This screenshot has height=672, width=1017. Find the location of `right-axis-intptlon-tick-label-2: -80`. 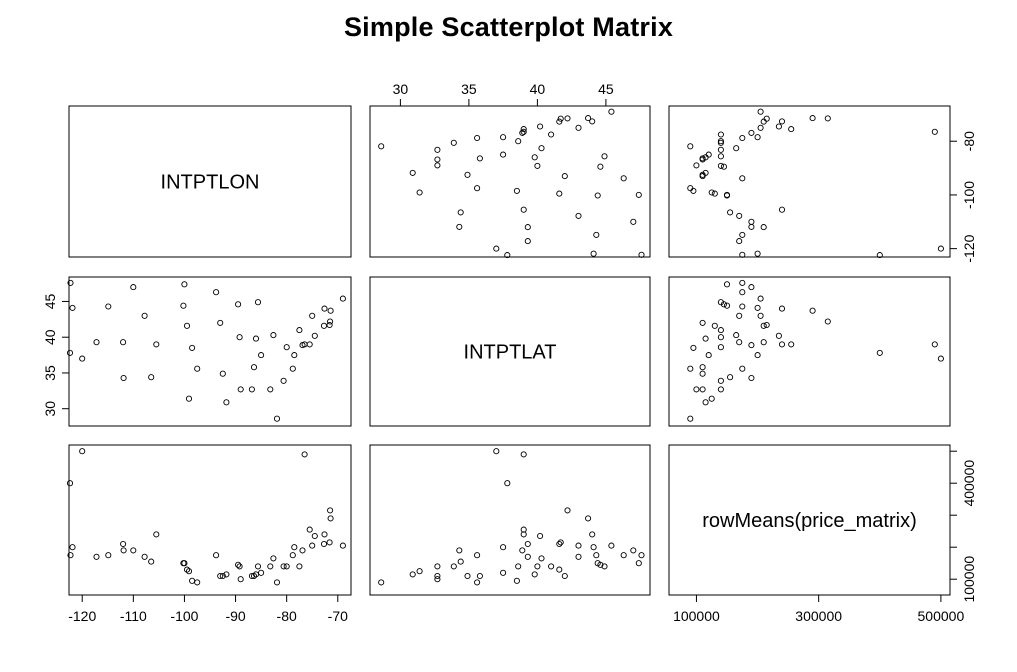

right-axis-intptlon-tick-label-2: -80 is located at coordinates (969, 141).